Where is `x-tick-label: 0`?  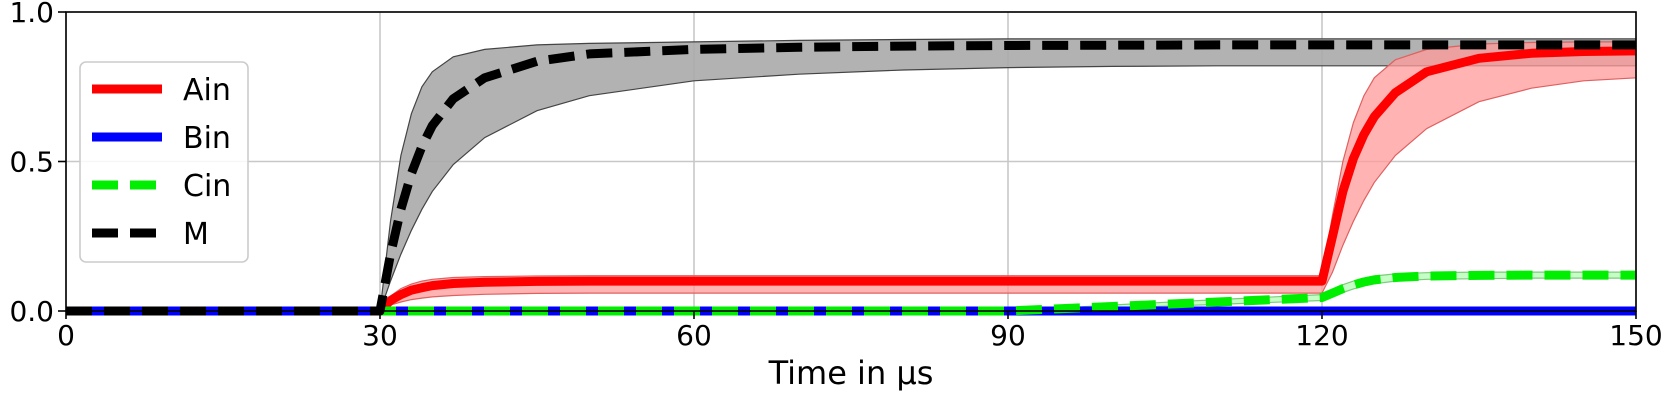 x-tick-label: 0 is located at coordinates (66, 335).